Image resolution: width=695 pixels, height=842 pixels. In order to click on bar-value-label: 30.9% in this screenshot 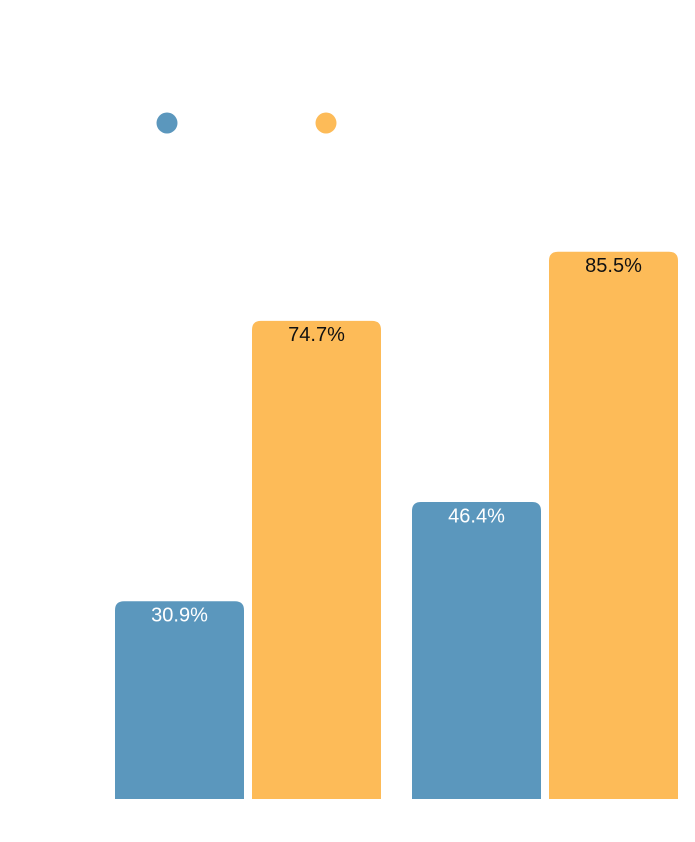, I will do `click(179, 616)`.